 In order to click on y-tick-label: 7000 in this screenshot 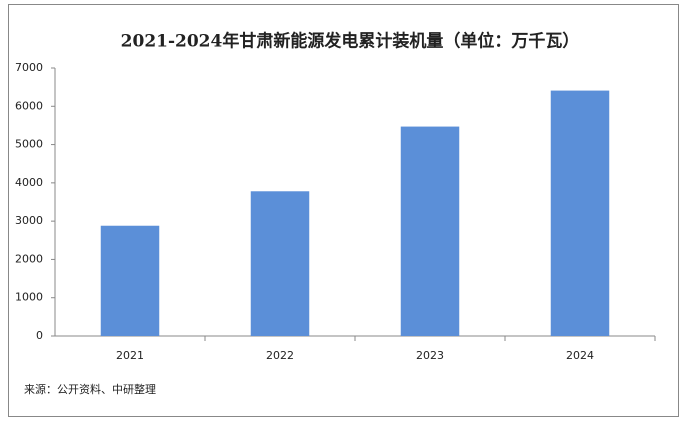, I will do `click(29, 67)`.